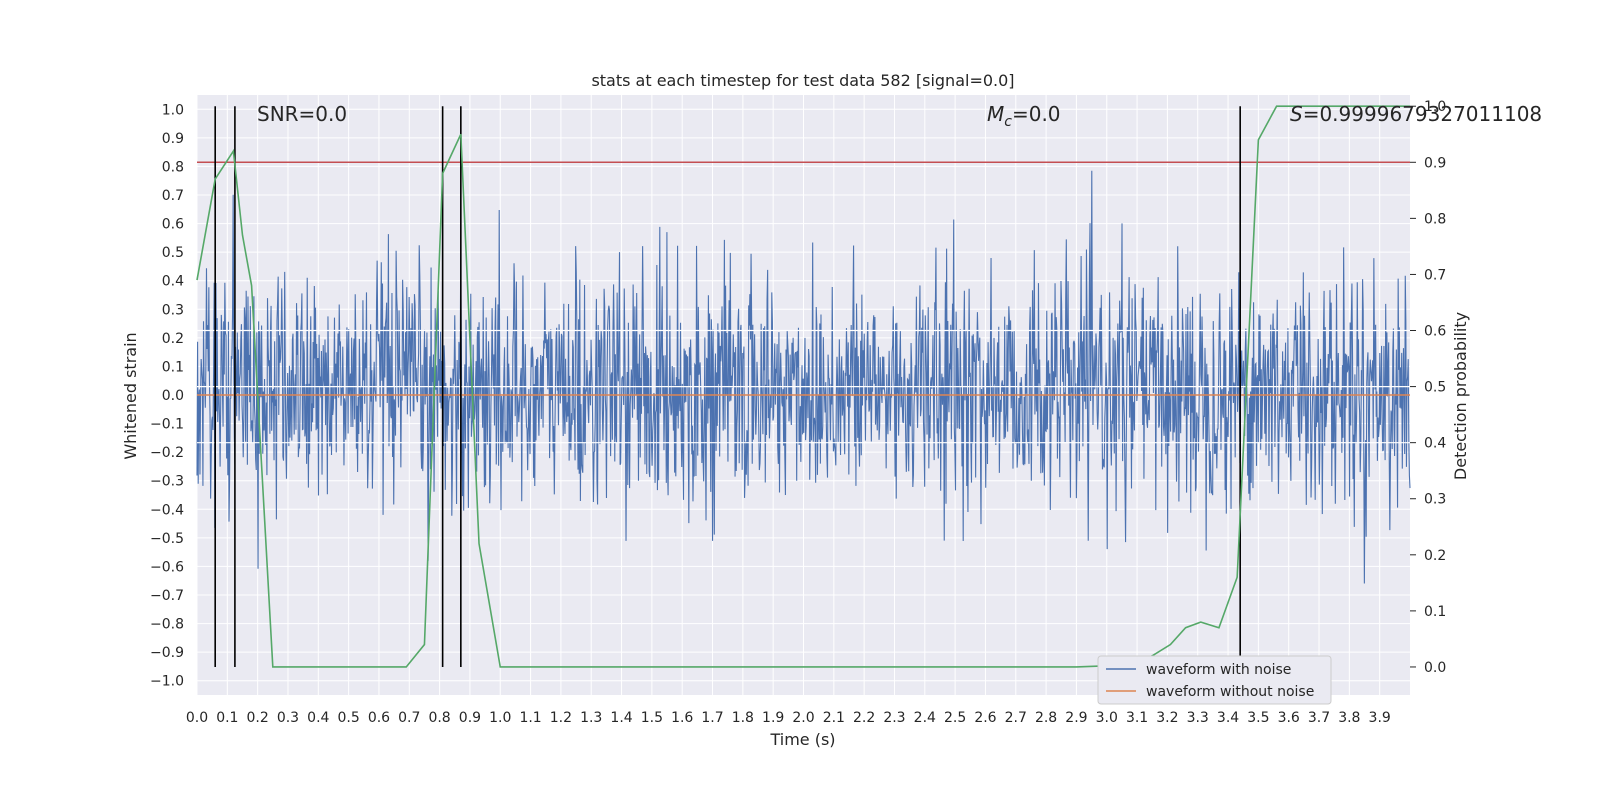 The image size is (1600, 800). What do you see at coordinates (1230, 692) in the screenshot?
I see `legend-label-clean: waveform without noise` at bounding box center [1230, 692].